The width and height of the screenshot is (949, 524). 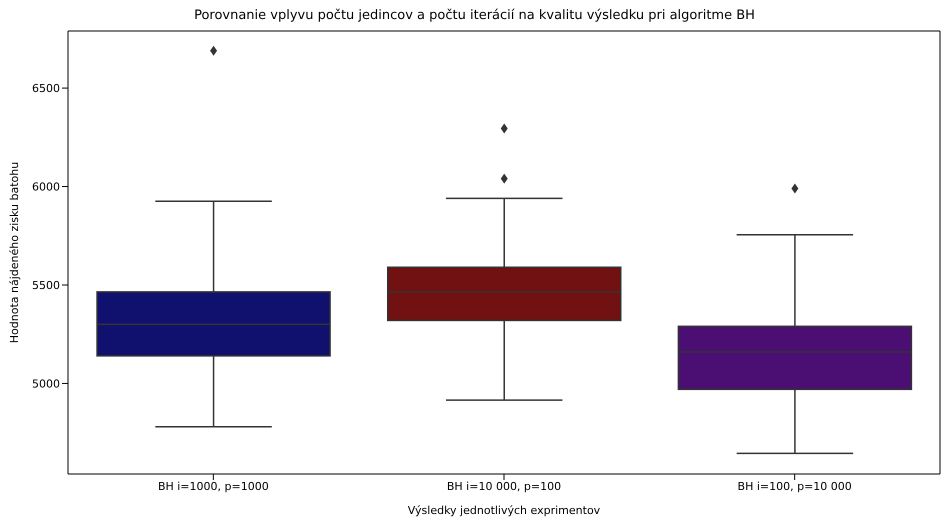 What do you see at coordinates (504, 510) in the screenshot?
I see `x-axis-title: Výsledky jednotlivých exprimentov` at bounding box center [504, 510].